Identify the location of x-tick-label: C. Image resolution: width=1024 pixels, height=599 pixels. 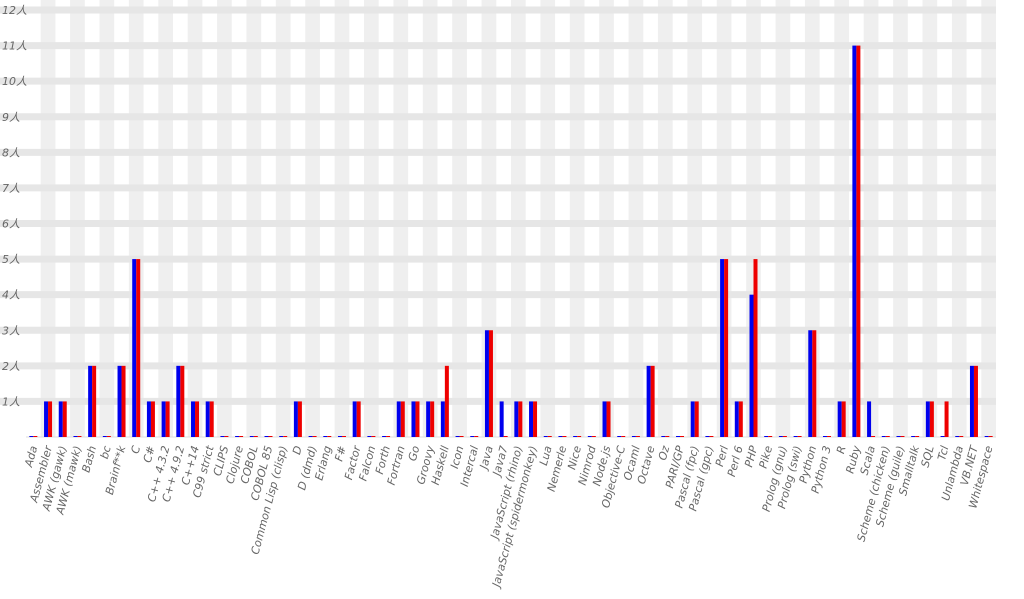
(136, 449).